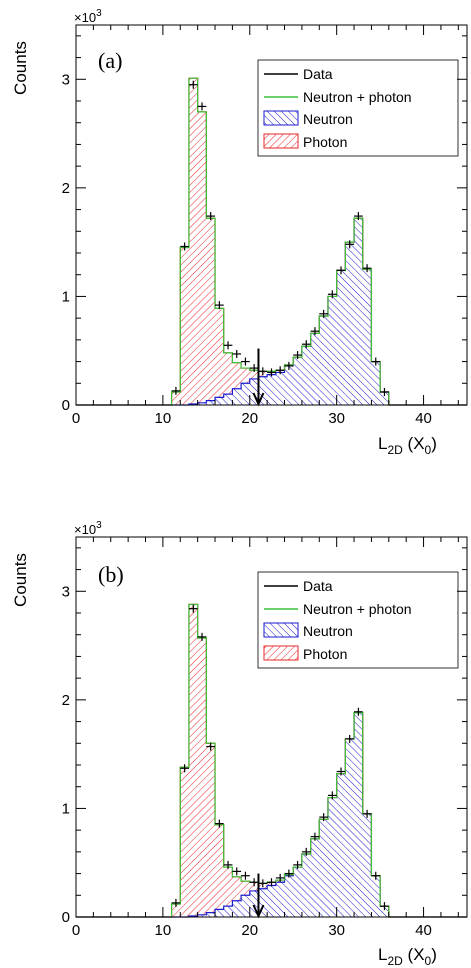 Image resolution: width=471 pixels, height=968 pixels. What do you see at coordinates (66, 188) in the screenshot?
I see `y-tick-label: 2` at bounding box center [66, 188].